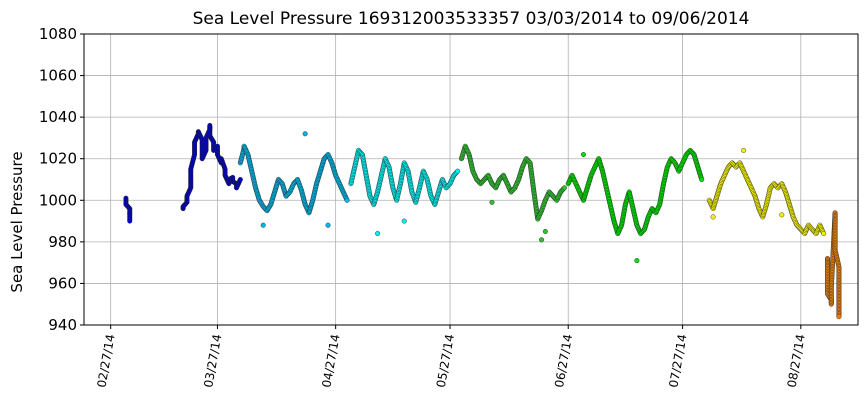  What do you see at coordinates (17, 221) in the screenshot?
I see `y-axis-label: Sea Level Pressure` at bounding box center [17, 221].